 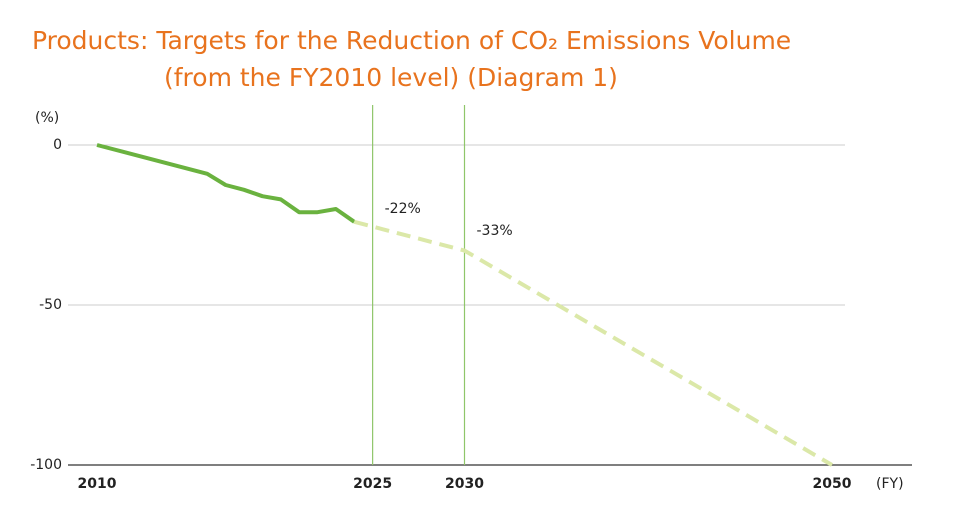 I want to click on x-tick-label: 2010, so click(x=97, y=484).